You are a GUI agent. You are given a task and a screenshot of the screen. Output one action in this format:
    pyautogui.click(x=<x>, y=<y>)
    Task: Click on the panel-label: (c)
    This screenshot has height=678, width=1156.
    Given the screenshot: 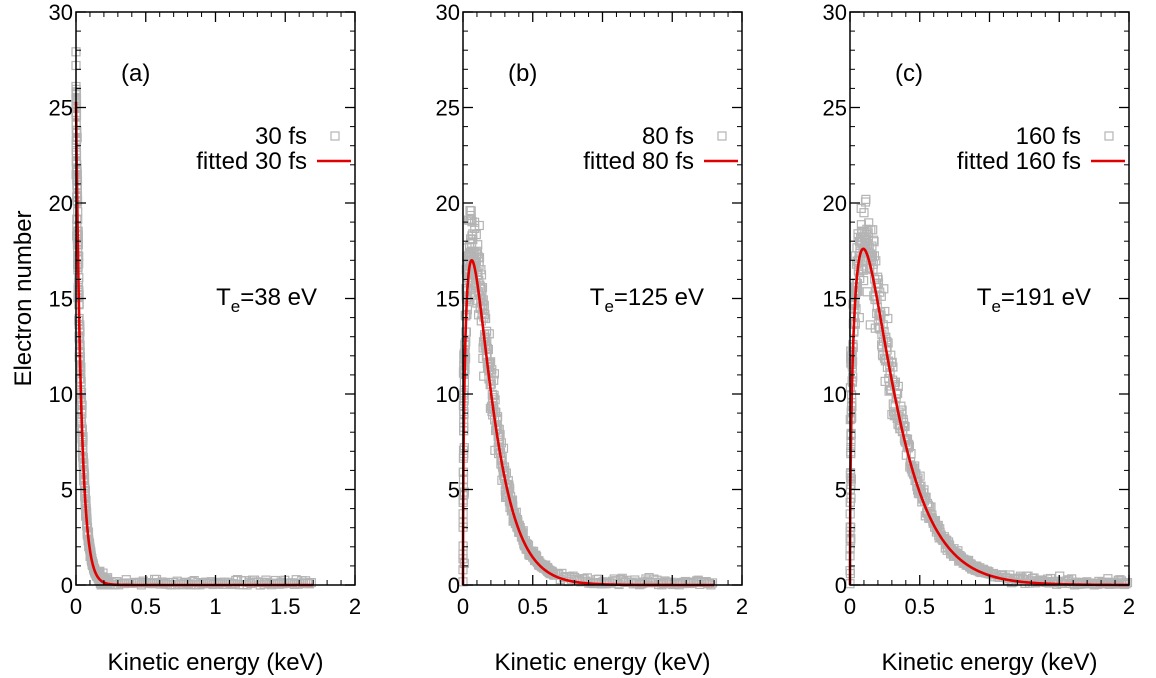 What is the action you would take?
    pyautogui.click(x=909, y=73)
    